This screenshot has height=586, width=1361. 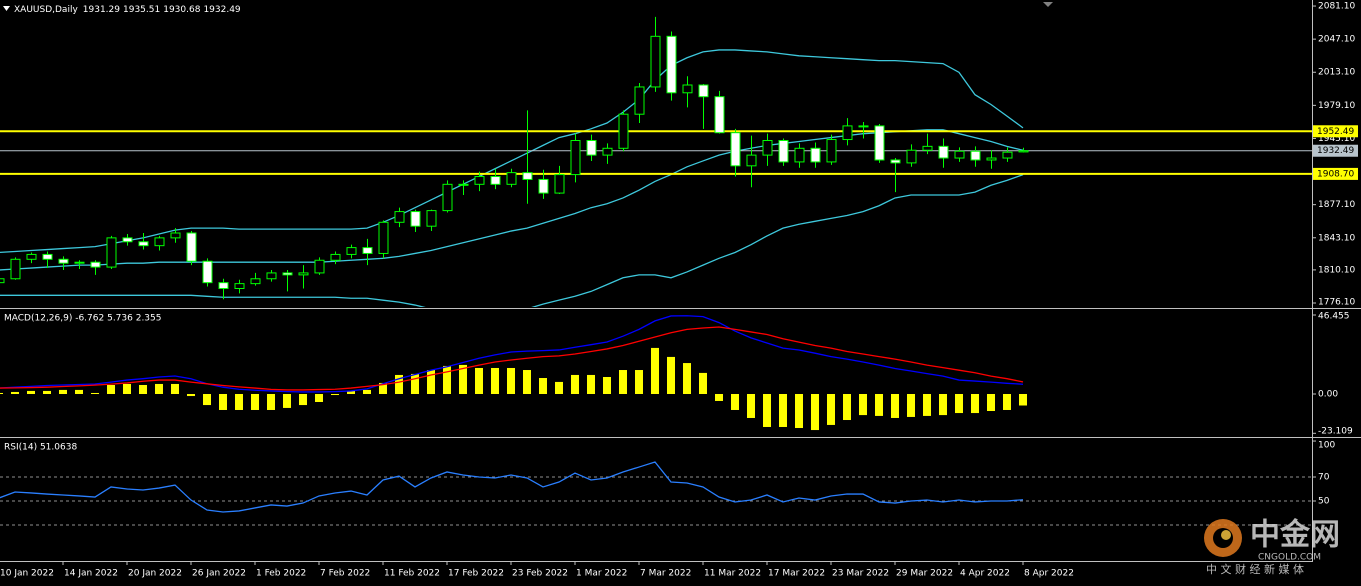 What do you see at coordinates (219, 574) in the screenshot?
I see `x-tick-label: 26 Jan 2022` at bounding box center [219, 574].